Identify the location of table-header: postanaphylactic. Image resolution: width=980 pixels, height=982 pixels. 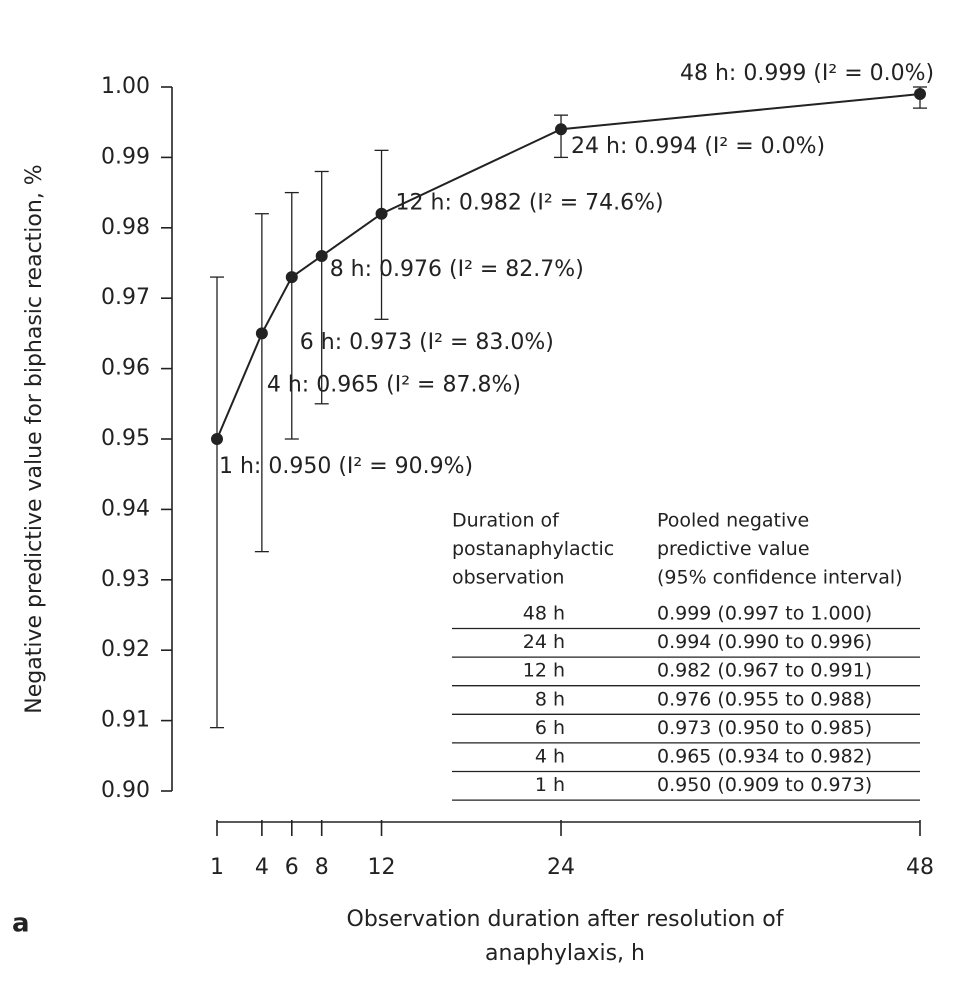
(533, 549).